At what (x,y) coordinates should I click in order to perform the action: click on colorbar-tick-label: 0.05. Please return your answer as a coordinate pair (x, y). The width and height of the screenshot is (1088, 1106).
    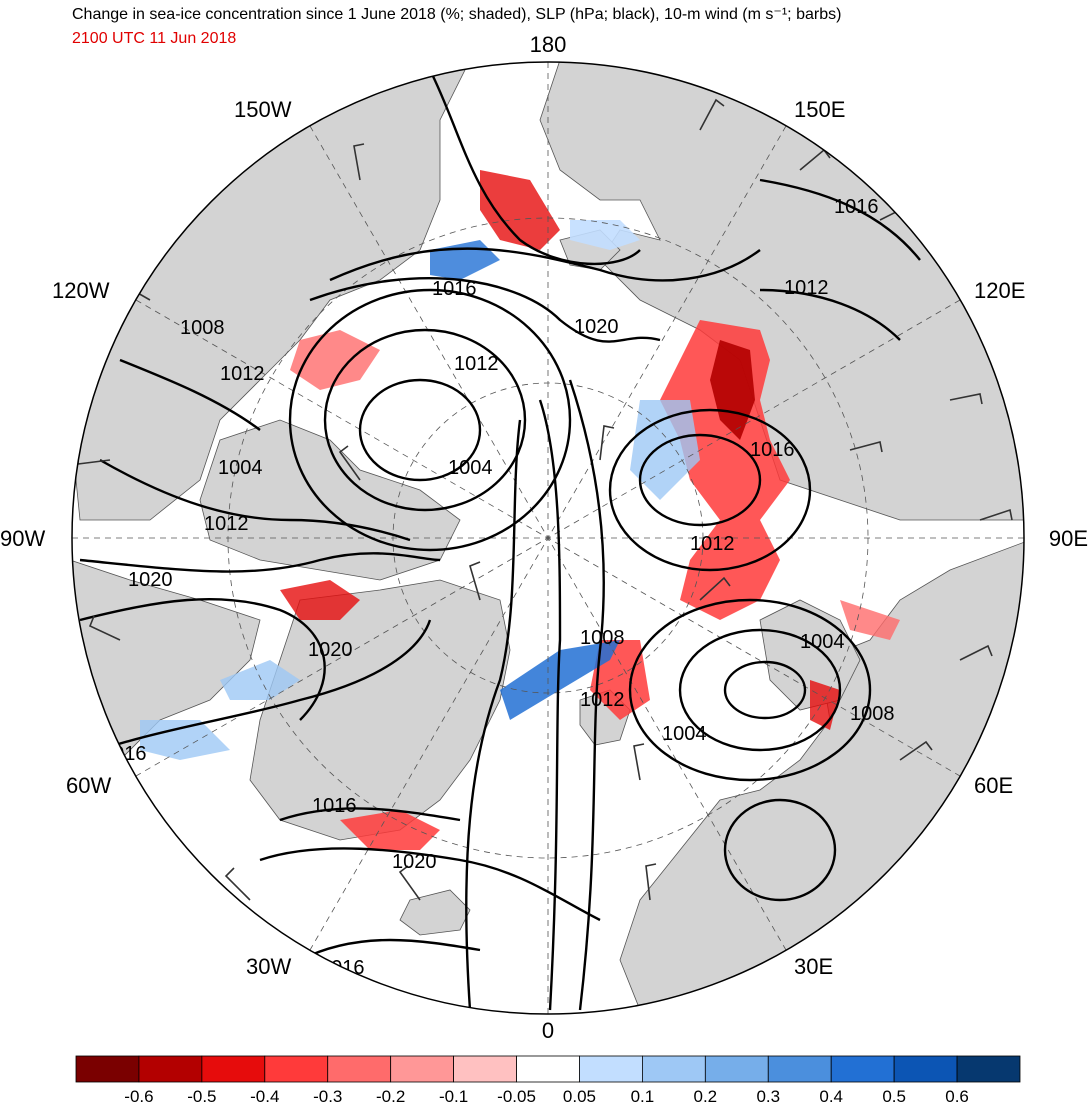
    Looking at the image, I should click on (579, 1096).